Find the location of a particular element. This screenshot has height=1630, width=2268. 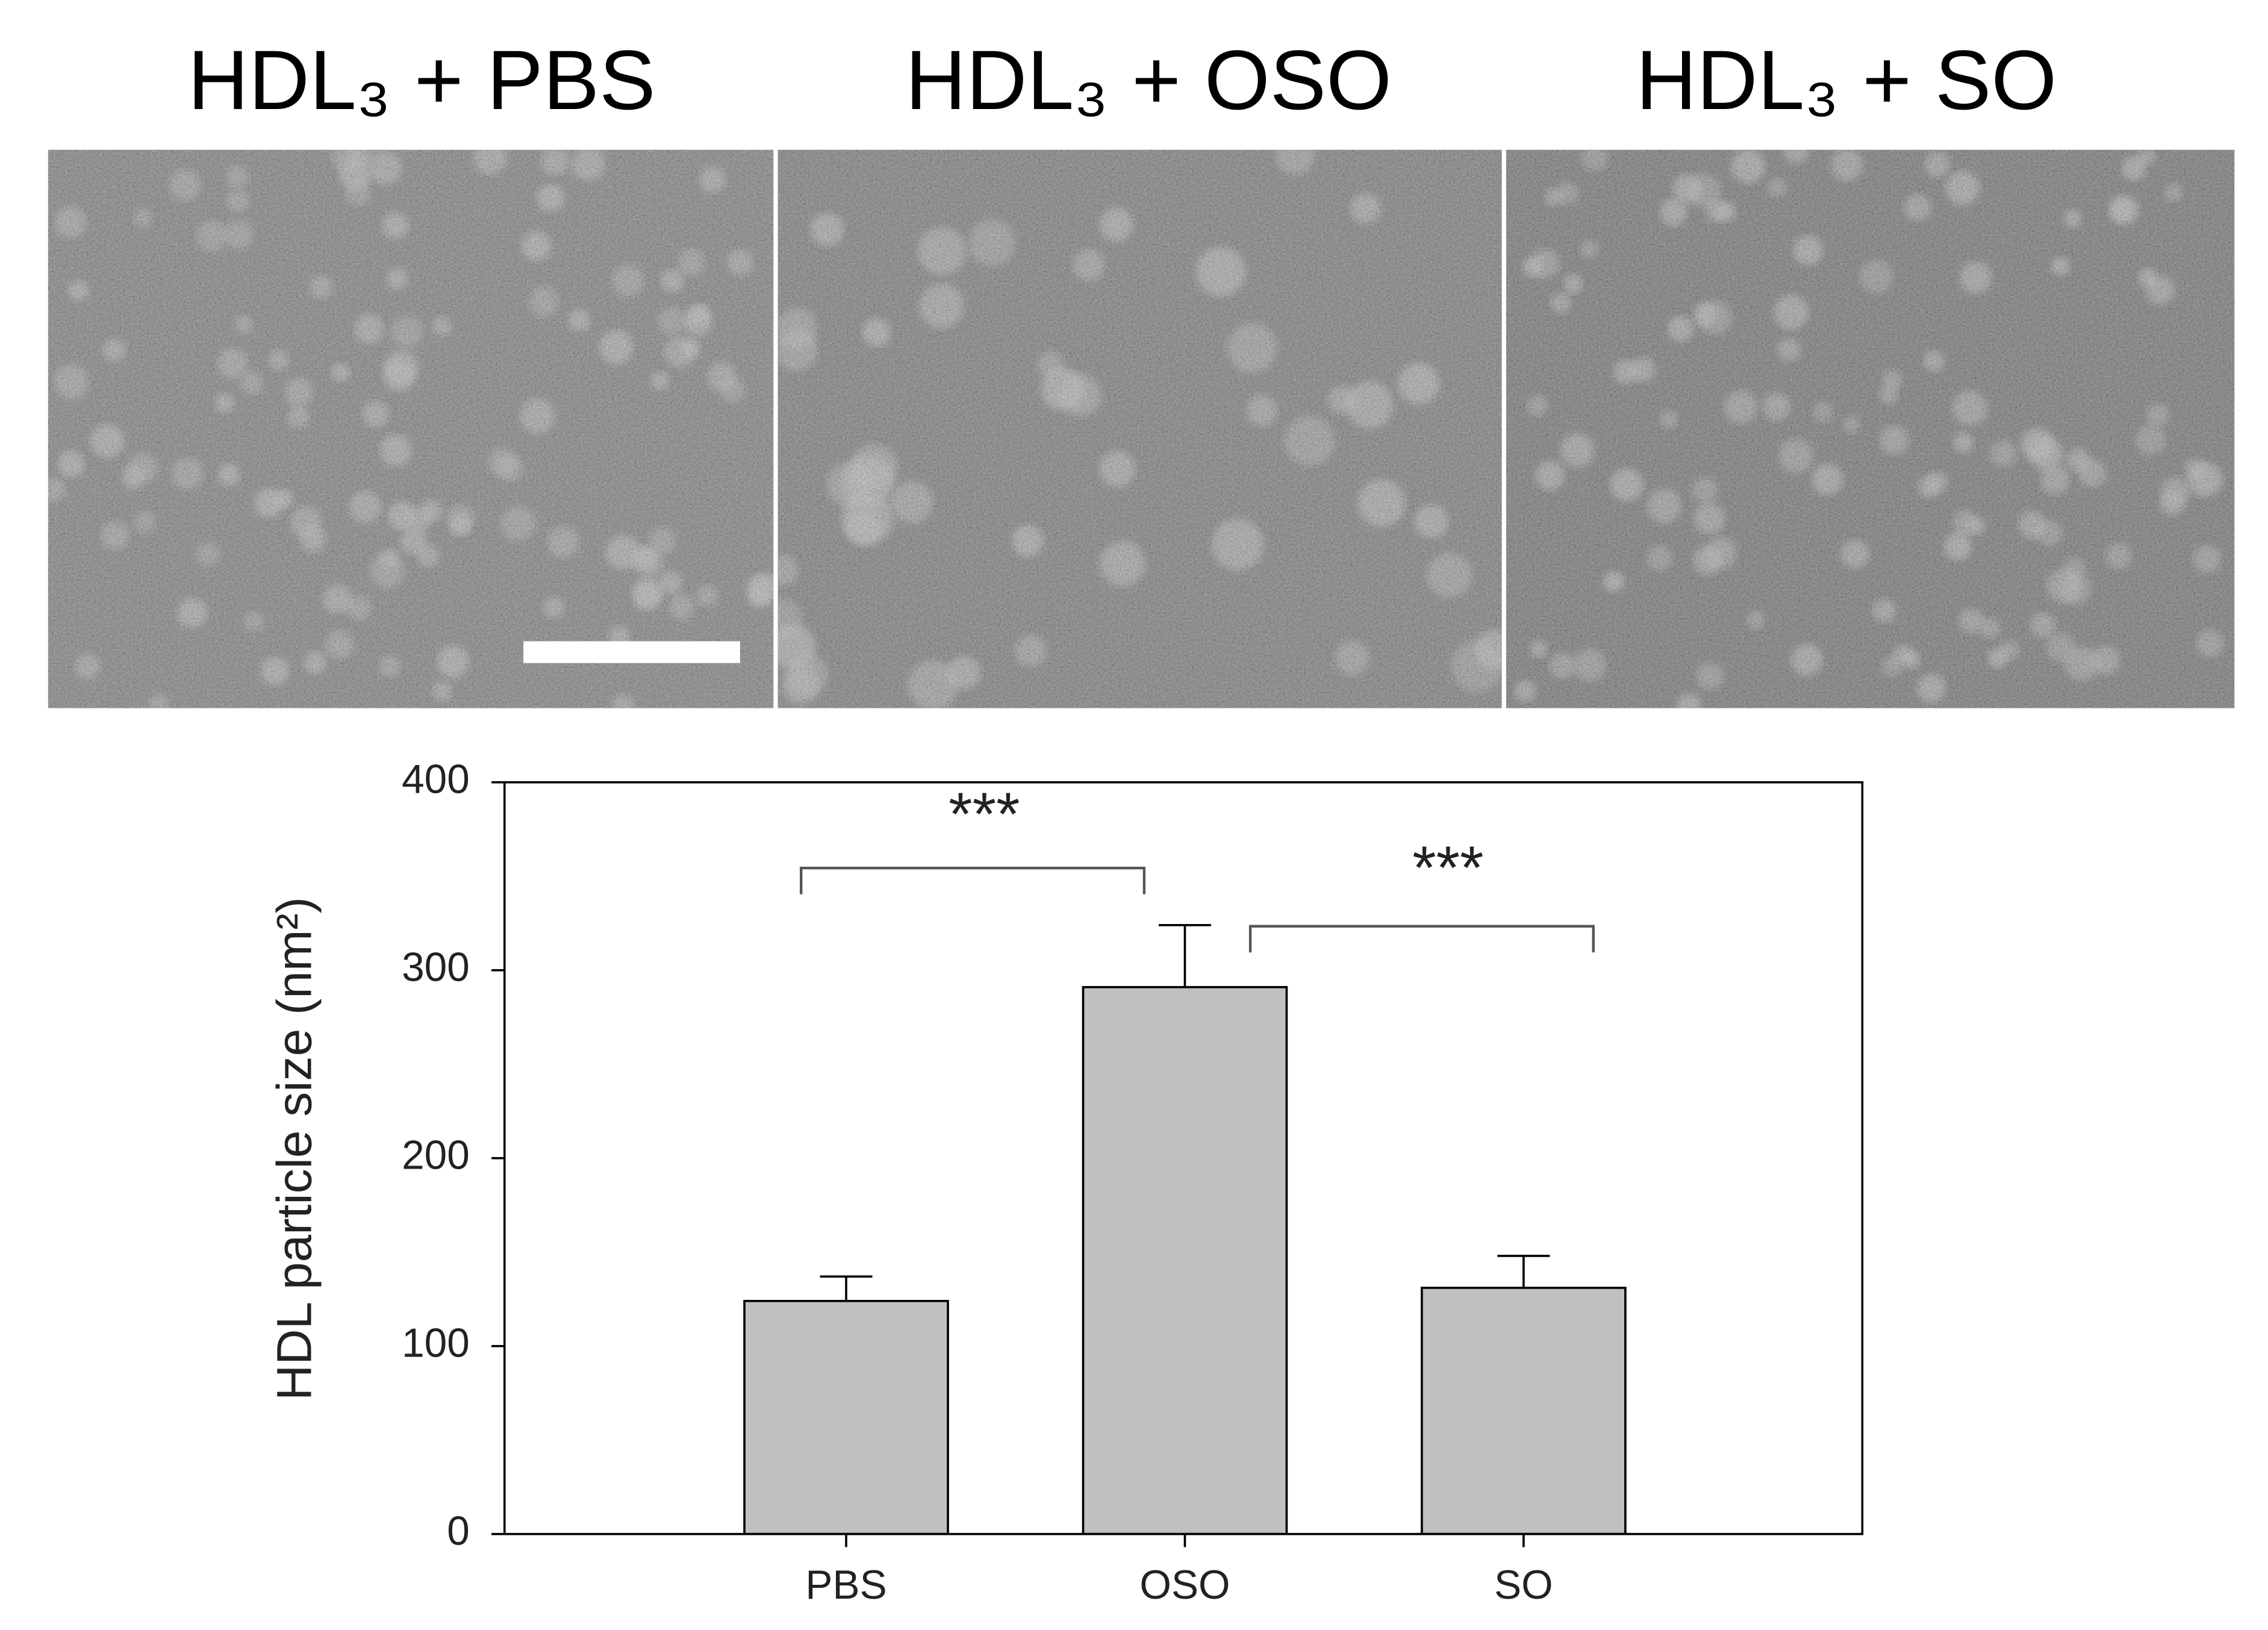

y-tick-label: 400 is located at coordinates (436, 779).